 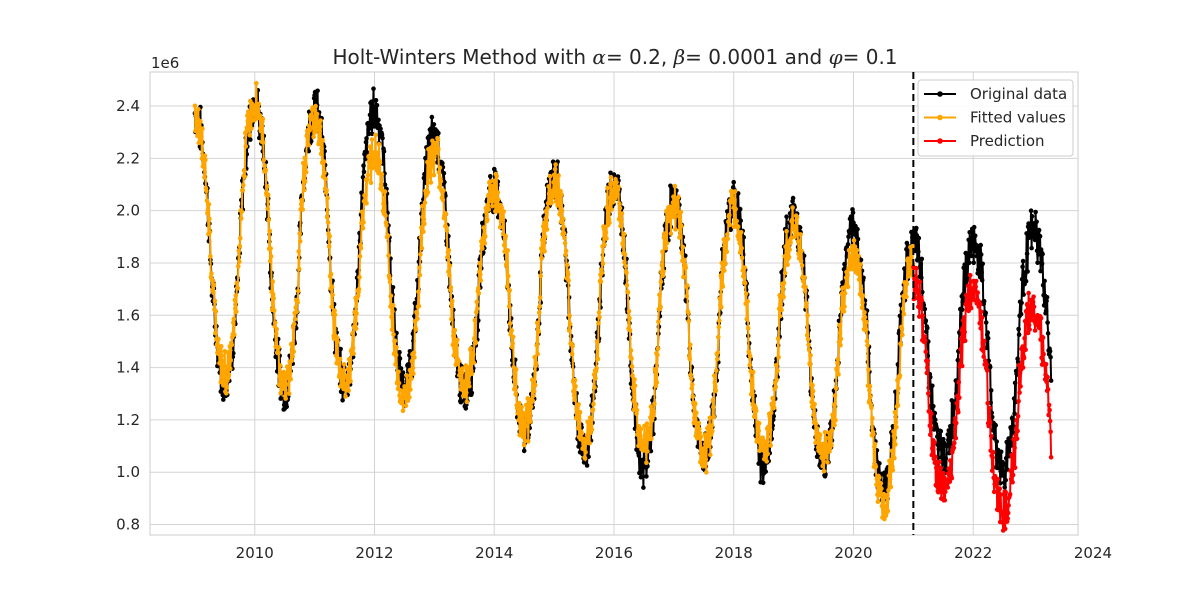 What do you see at coordinates (494, 553) in the screenshot?
I see `x-tick-label: 2014` at bounding box center [494, 553].